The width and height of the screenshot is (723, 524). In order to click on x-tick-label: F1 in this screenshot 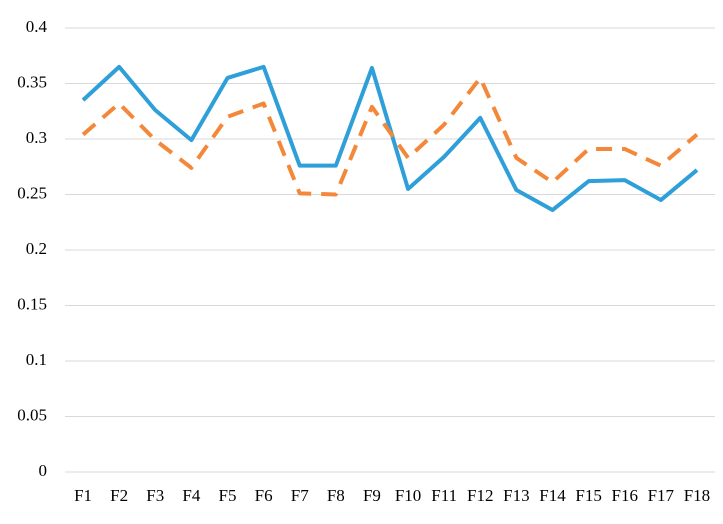, I will do `click(83, 495)`.